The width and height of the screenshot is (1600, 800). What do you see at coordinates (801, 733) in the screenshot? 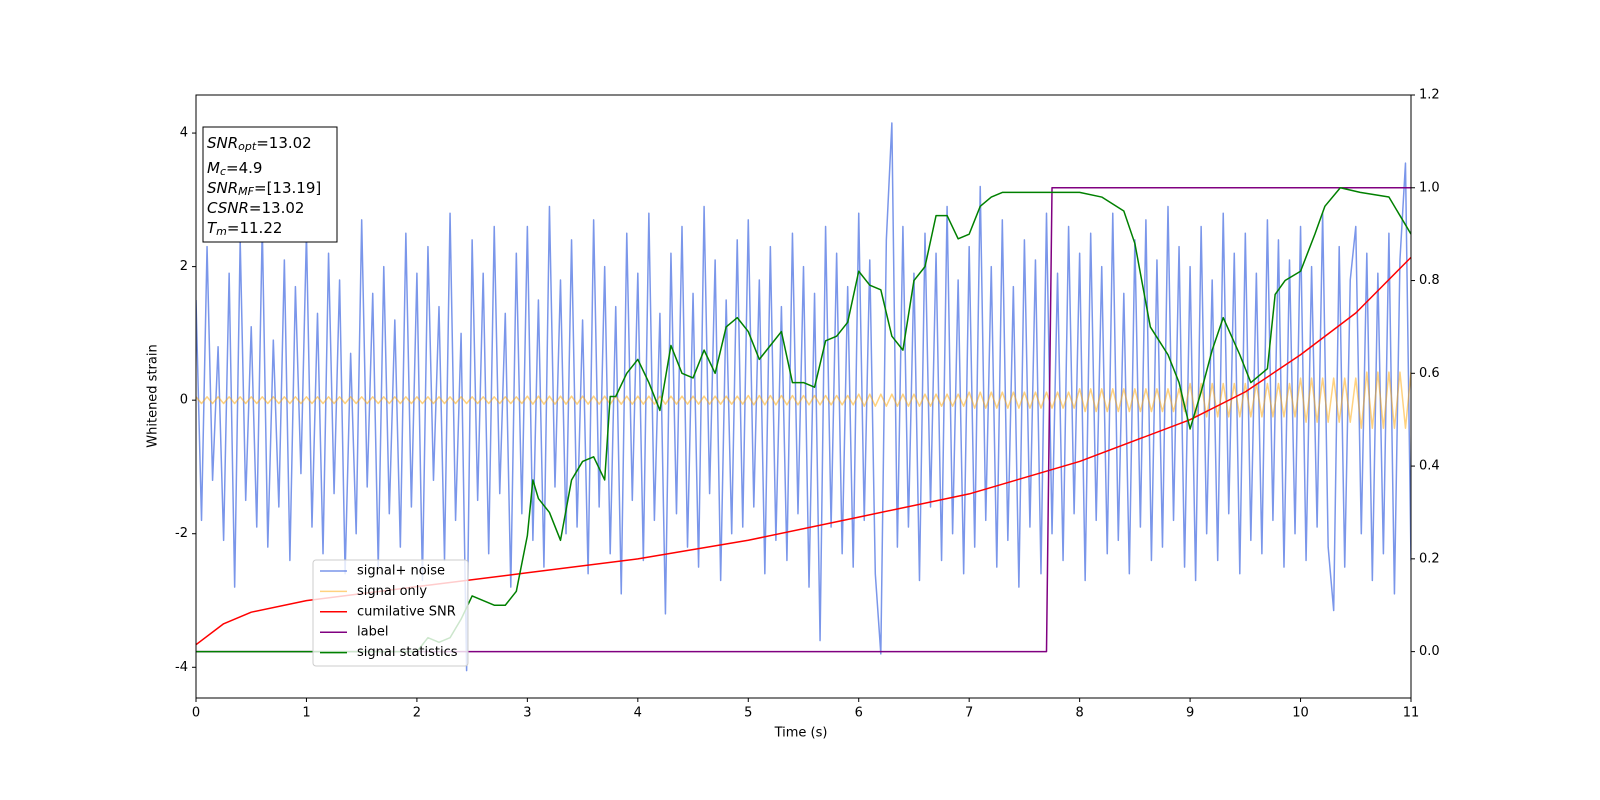
I see `x-axis-label: Time (s)` at bounding box center [801, 733].